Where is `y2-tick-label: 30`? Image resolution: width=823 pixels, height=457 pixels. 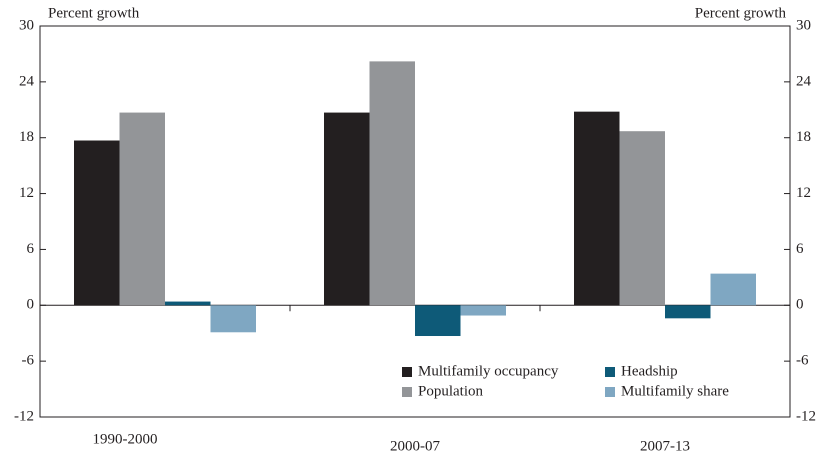 y2-tick-label: 30 is located at coordinates (803, 25).